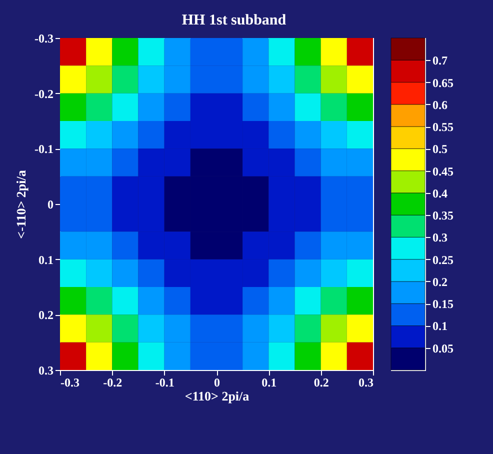 Image resolution: width=493 pixels, height=454 pixels. Describe the element at coordinates (443, 171) in the screenshot. I see `color-bar-label: 0.45` at that location.